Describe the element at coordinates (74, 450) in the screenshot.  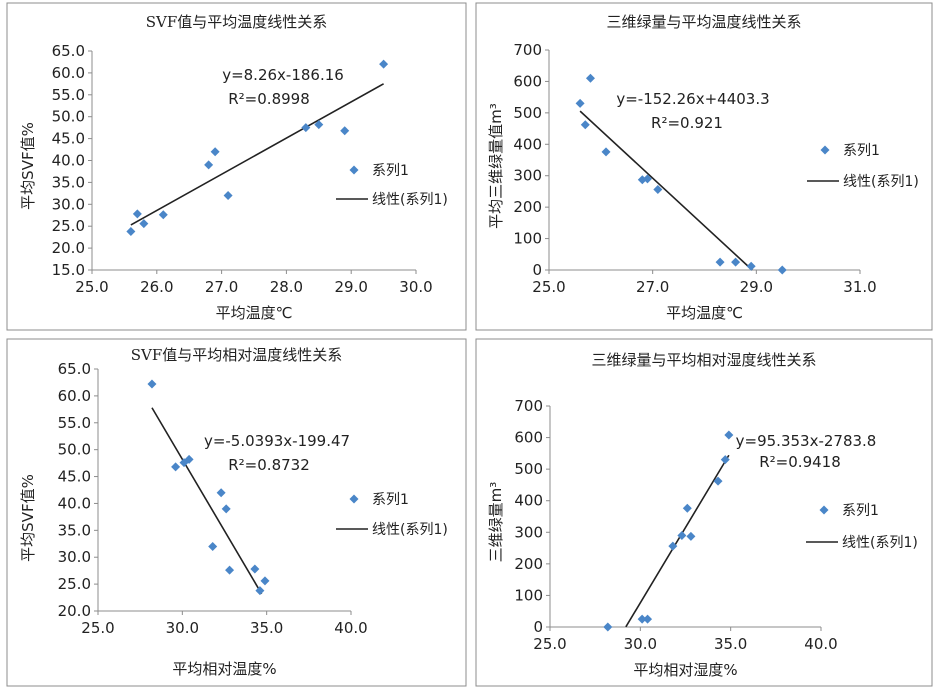
I see `y-tick-label: 50.0` at that location.